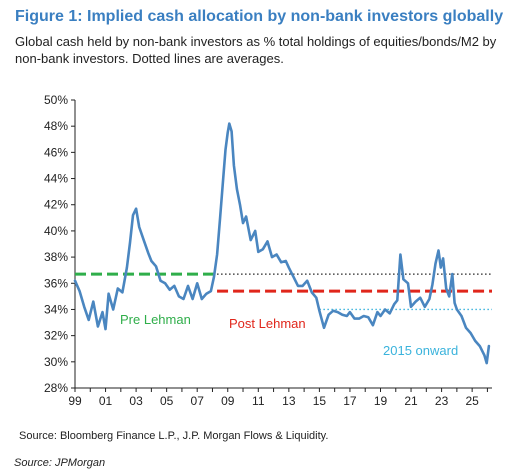 This screenshot has height=476, width=526. Describe the element at coordinates (350, 401) in the screenshot. I see `x-tick-label: 17` at that location.